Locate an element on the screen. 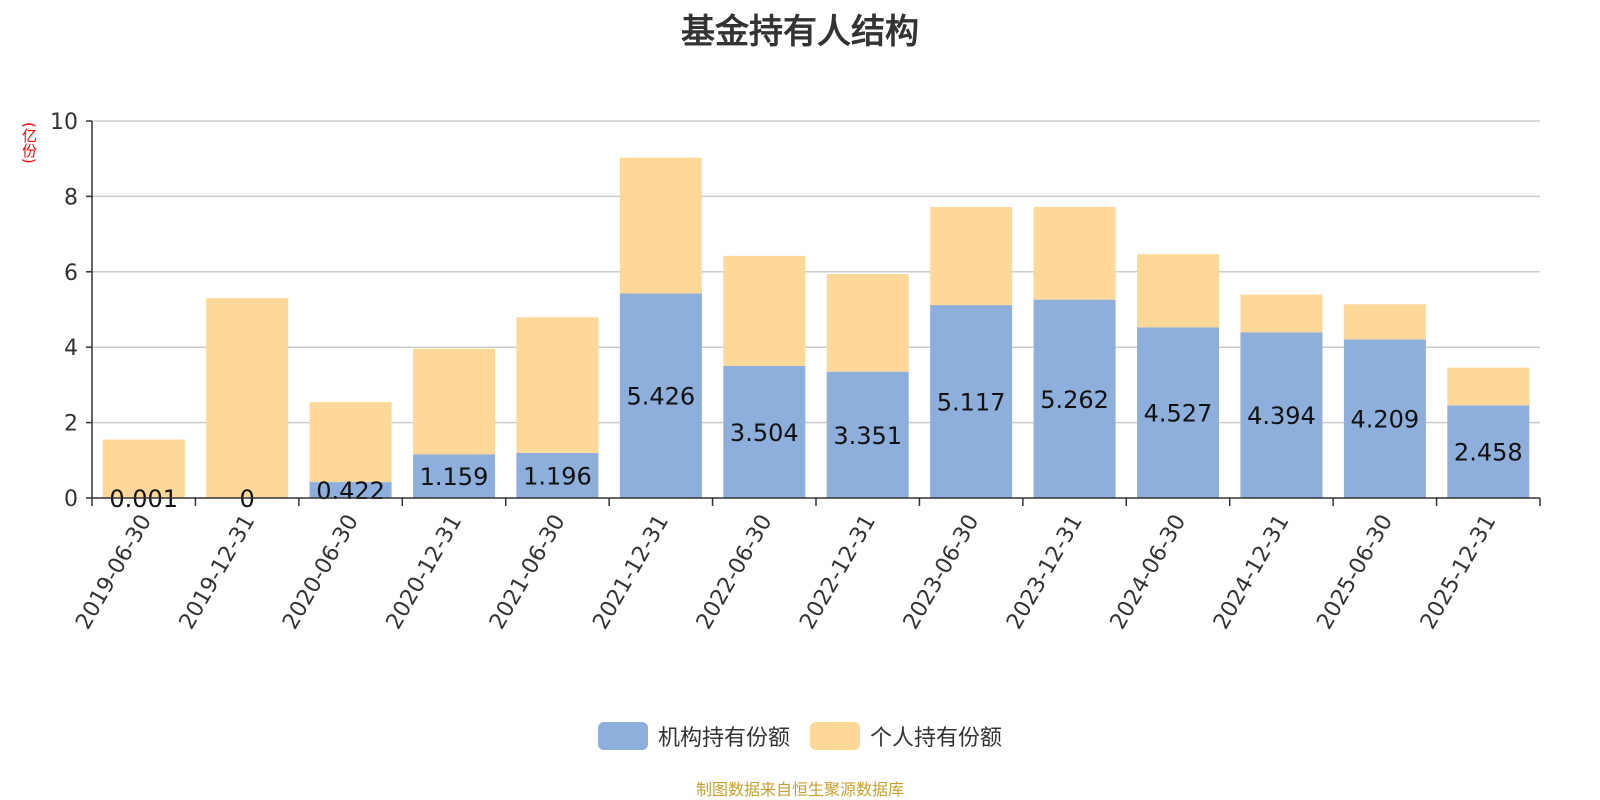 This screenshot has height=800, width=1600. x-tick-label: 2021-12-31 is located at coordinates (631, 572).